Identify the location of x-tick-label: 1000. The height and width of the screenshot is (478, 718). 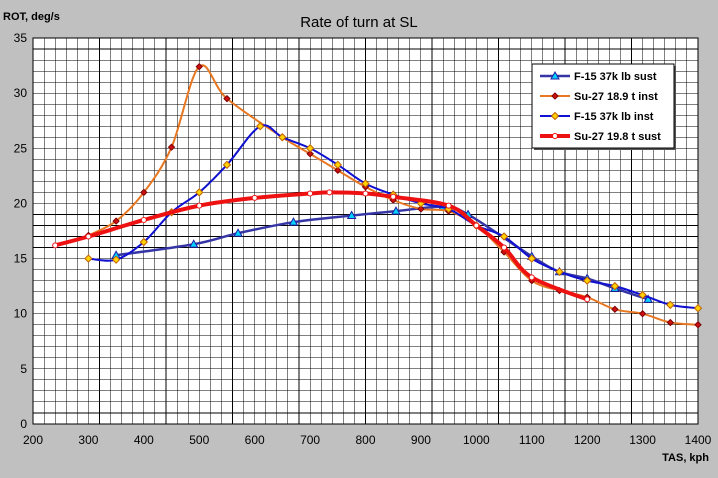
(476, 440).